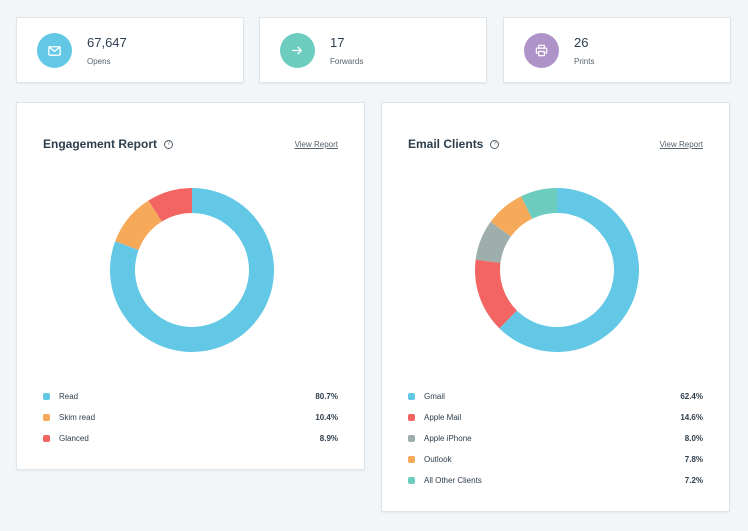 Image resolution: width=748 pixels, height=531 pixels. I want to click on stat-card-forwards: 17 Forwards, so click(373, 50).